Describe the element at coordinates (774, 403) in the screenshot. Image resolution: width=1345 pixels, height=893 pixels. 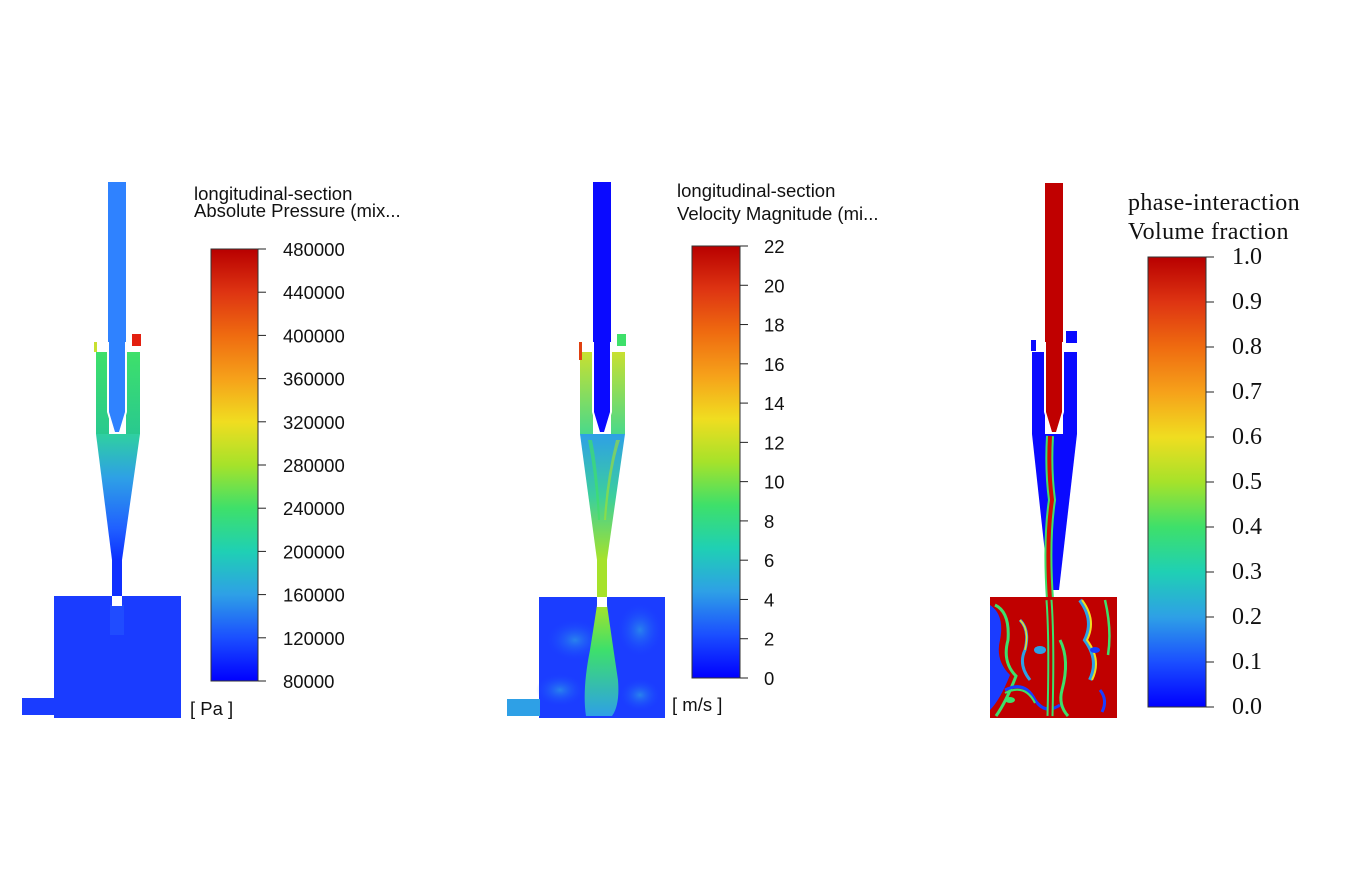
I see `colorbar-tick-label: 14` at that location.